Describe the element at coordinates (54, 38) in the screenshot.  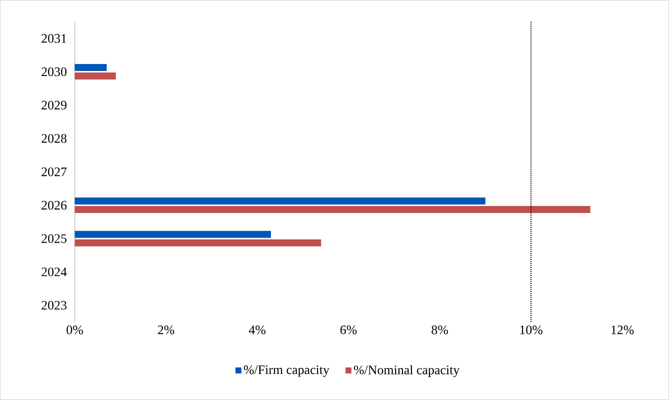
I see `y-tick-label: 2031` at that location.